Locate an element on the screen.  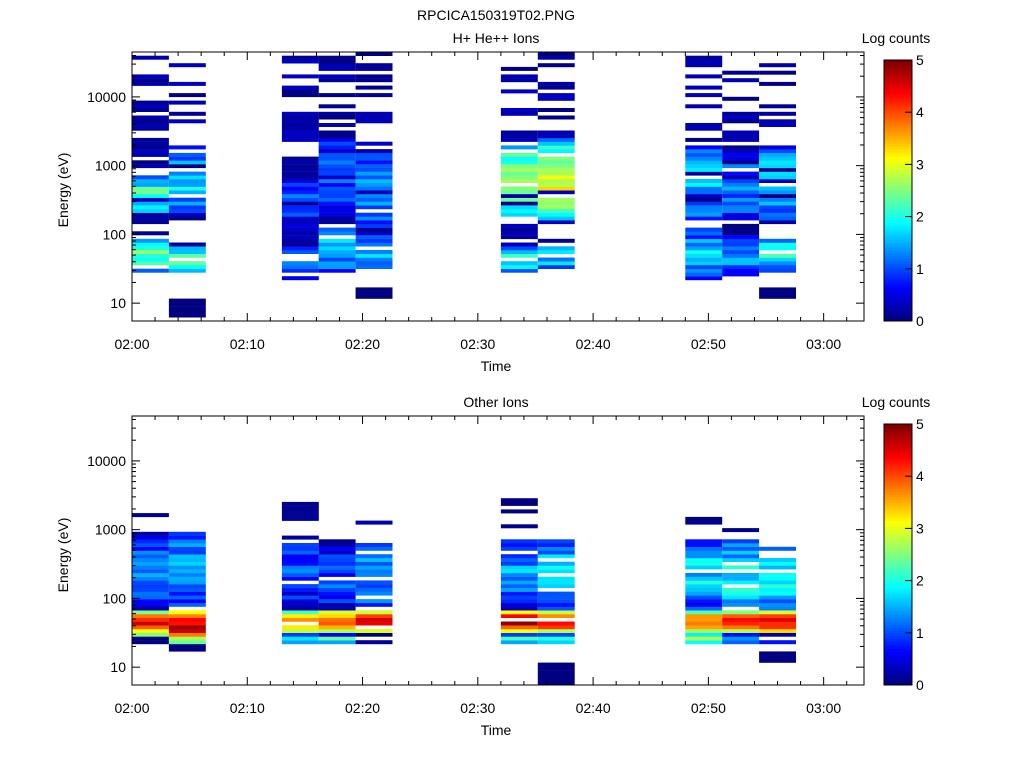
colorbar-label: Log counts is located at coordinates (896, 402).